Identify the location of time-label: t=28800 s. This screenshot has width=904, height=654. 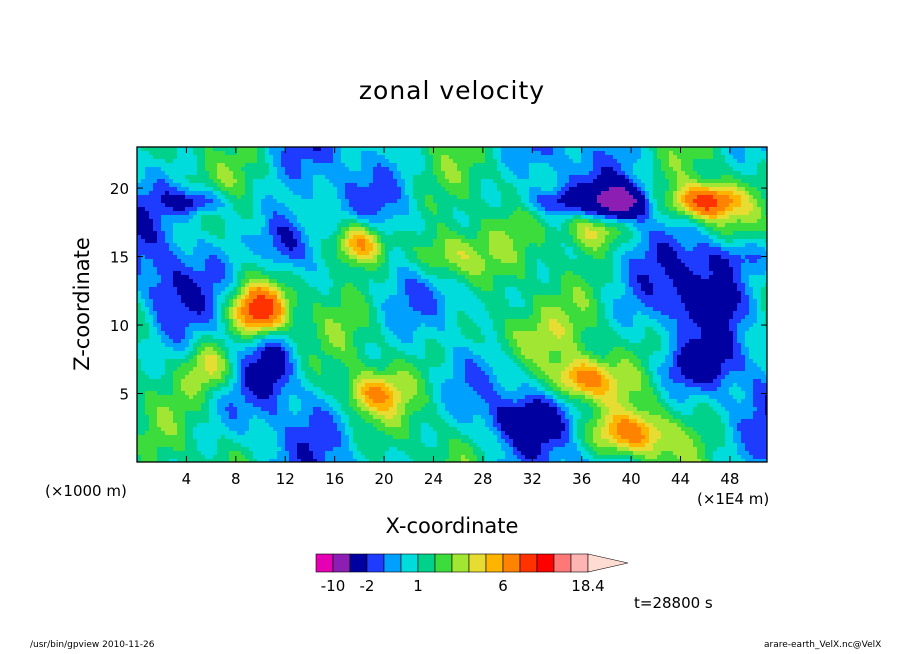
(673, 603).